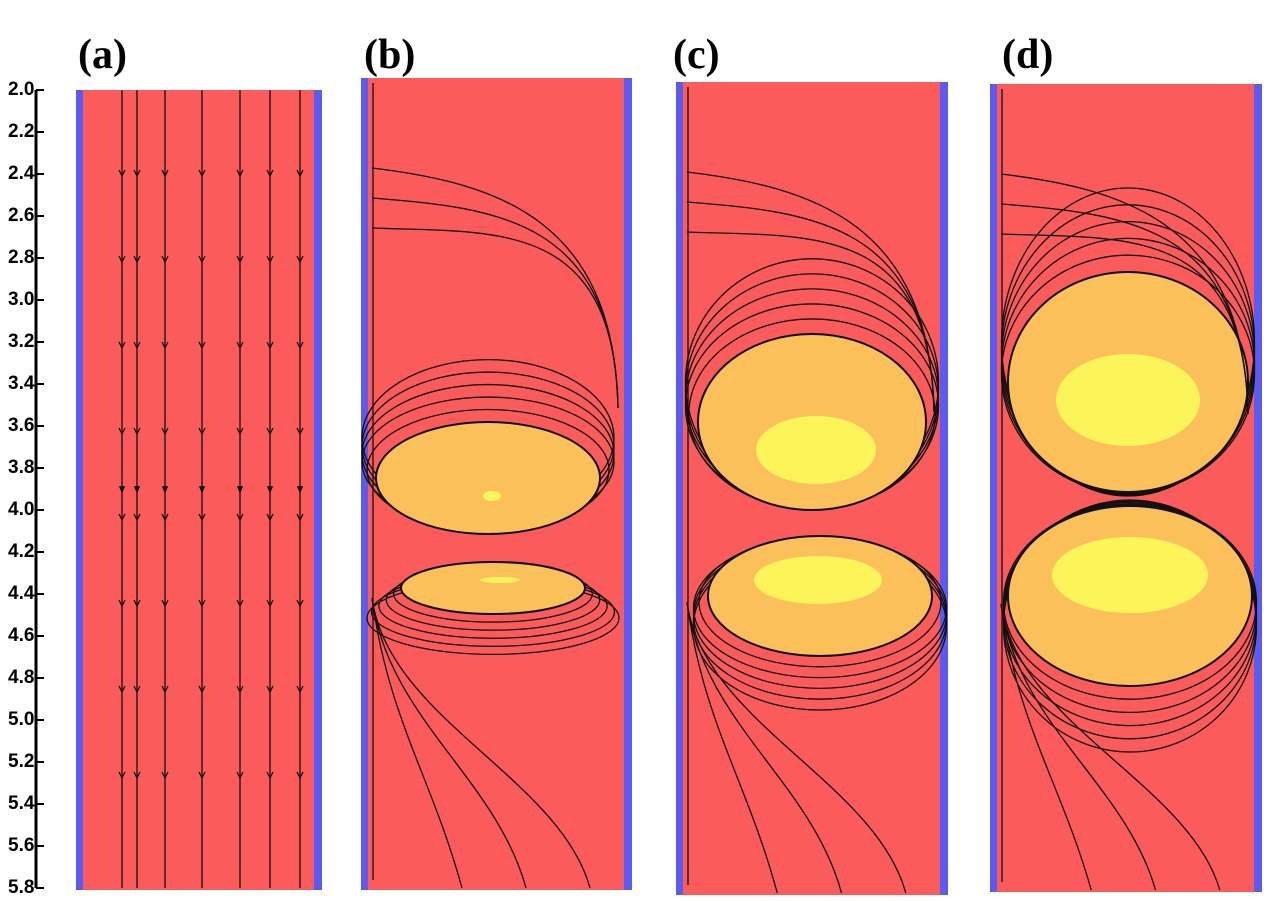  Describe the element at coordinates (21, 593) in the screenshot. I see `y-tick-label: 4.4` at that location.